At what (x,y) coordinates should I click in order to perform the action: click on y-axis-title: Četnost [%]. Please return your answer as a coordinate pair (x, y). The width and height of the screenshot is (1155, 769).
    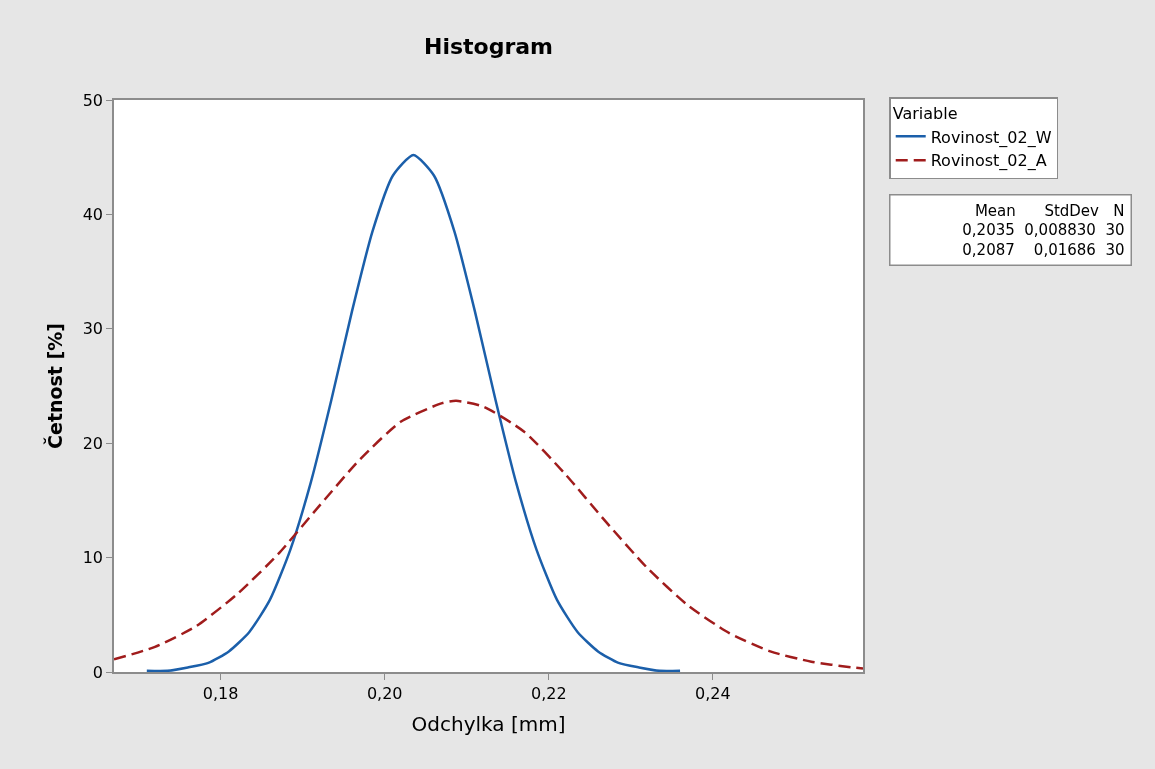
    Looking at the image, I should click on (55, 386).